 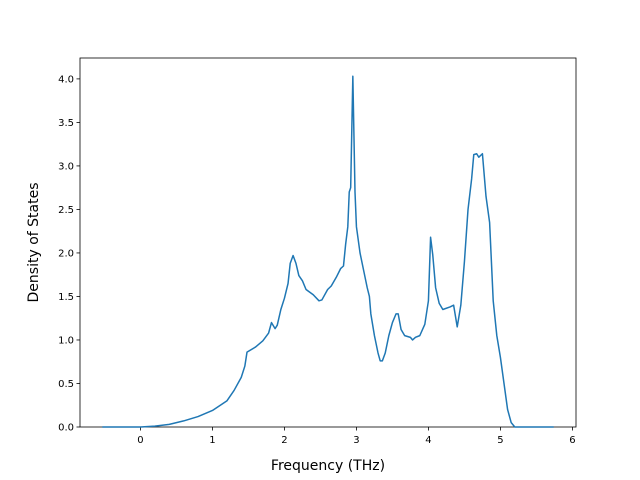 What do you see at coordinates (428, 440) in the screenshot?
I see `x-tick-label: 4` at bounding box center [428, 440].